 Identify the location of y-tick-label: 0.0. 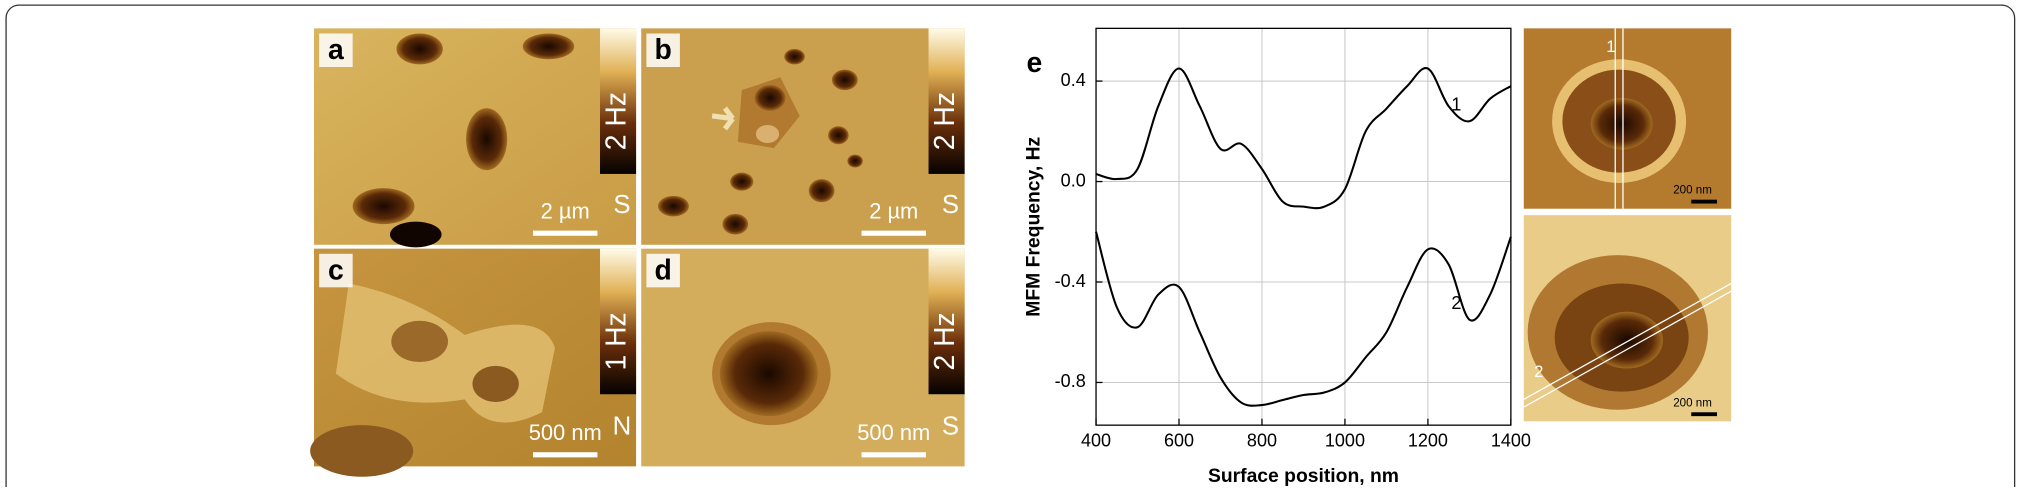
(1073, 180).